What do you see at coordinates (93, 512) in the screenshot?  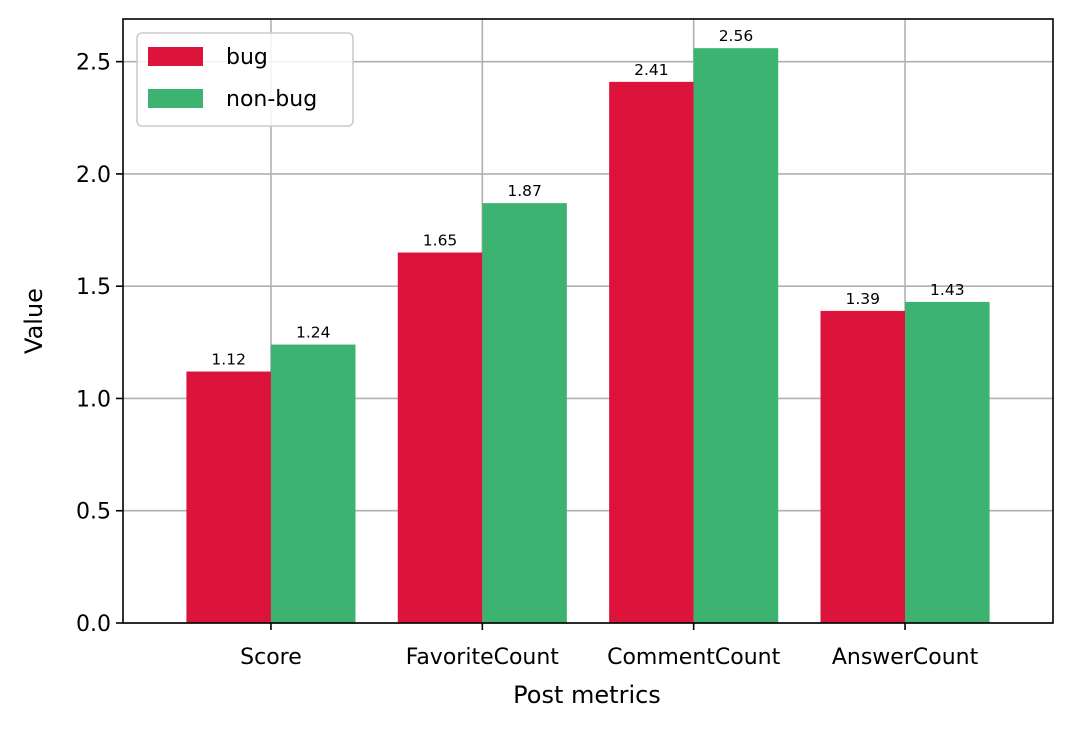 I see `y-tick-label: 0.5` at bounding box center [93, 512].